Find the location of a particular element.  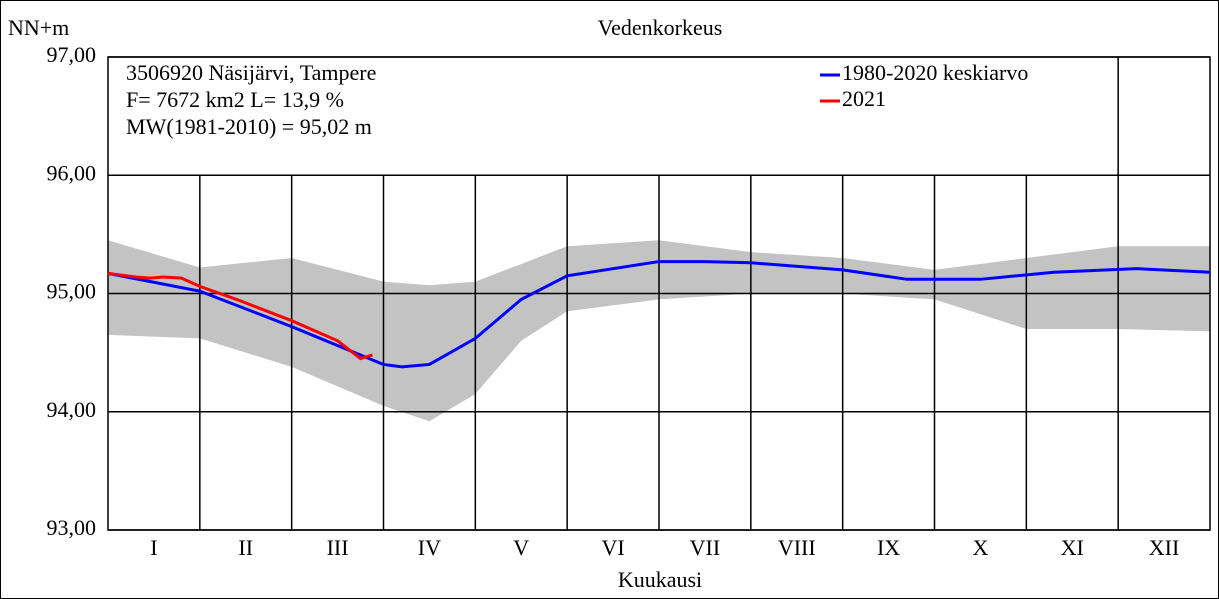

y-axis-label: NN+m is located at coordinates (38, 27).